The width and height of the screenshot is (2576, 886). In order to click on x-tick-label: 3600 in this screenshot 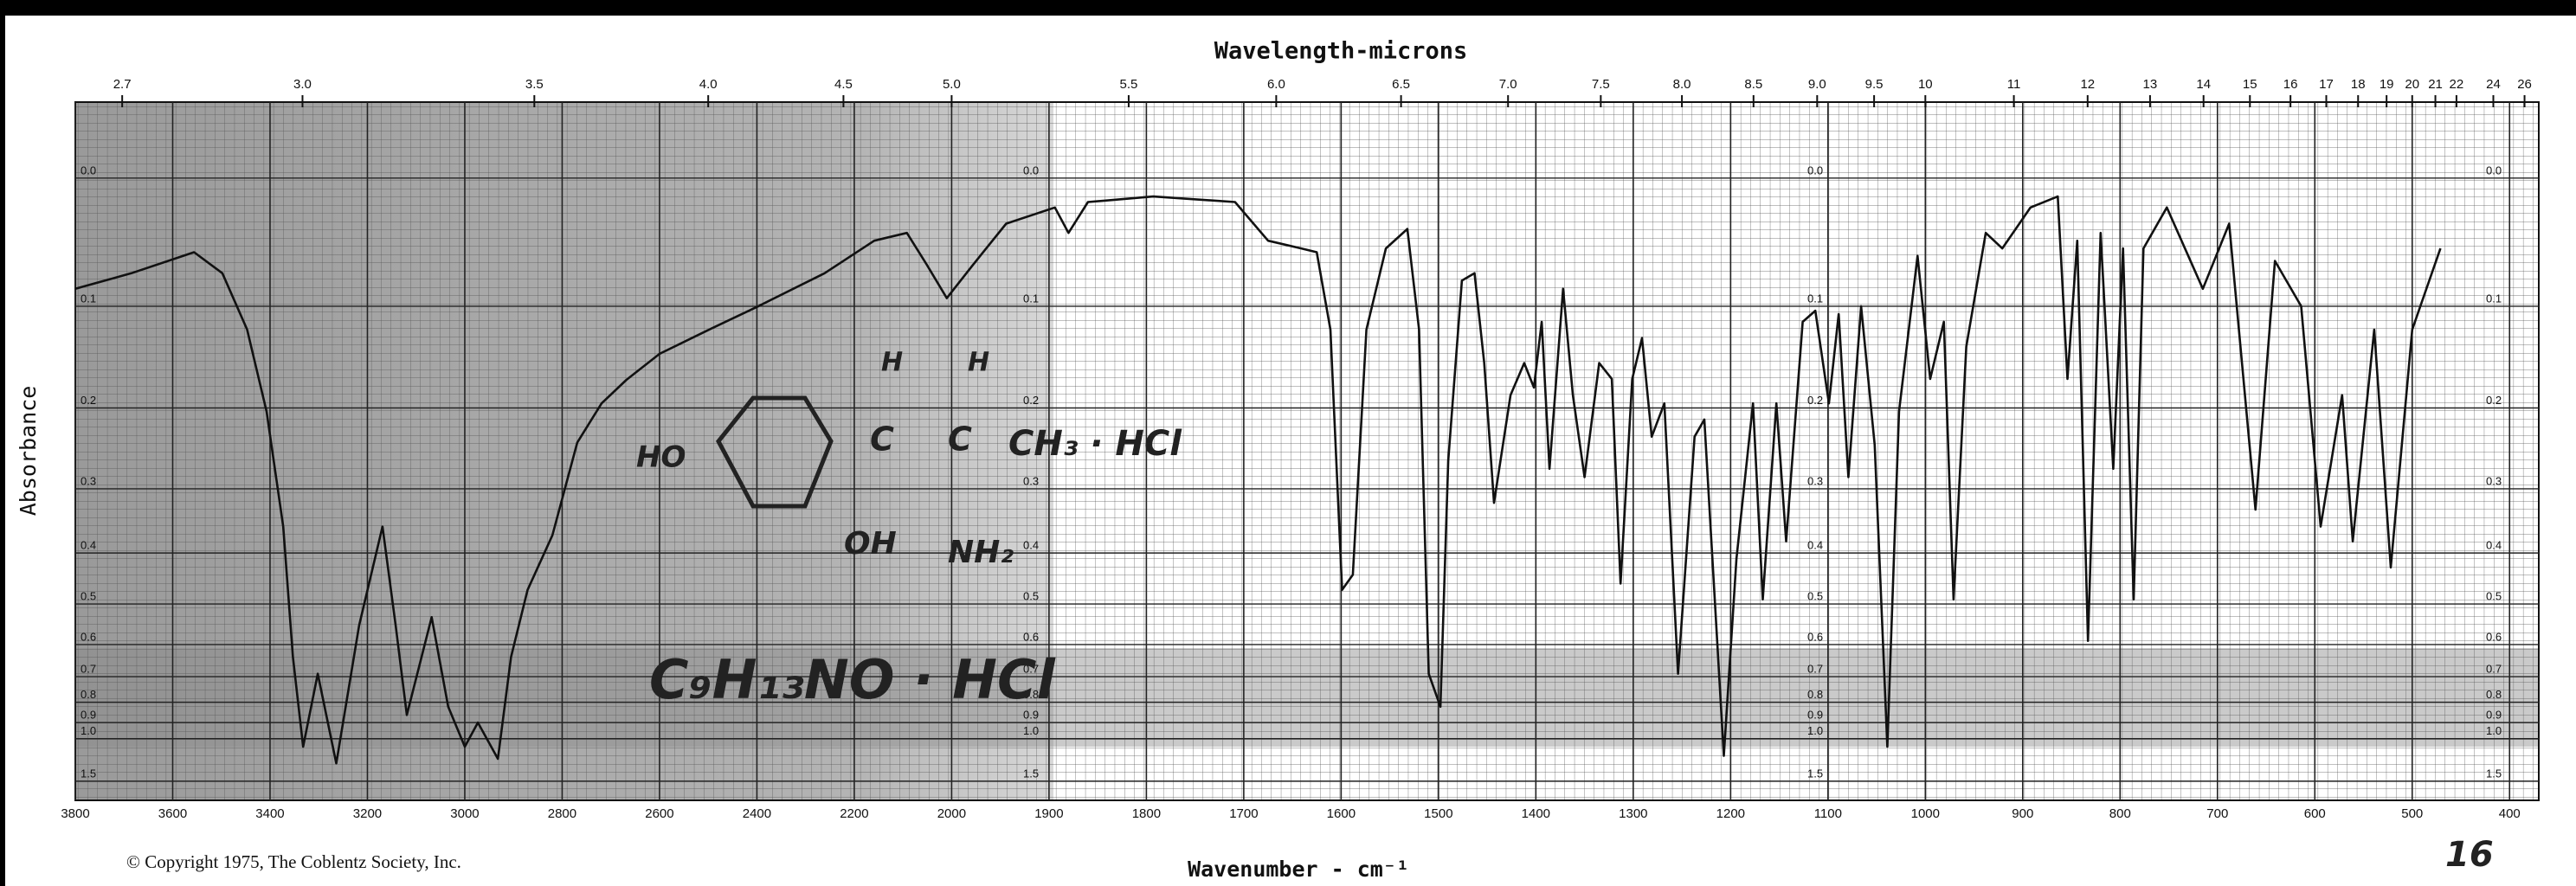, I will do `click(172, 813)`.